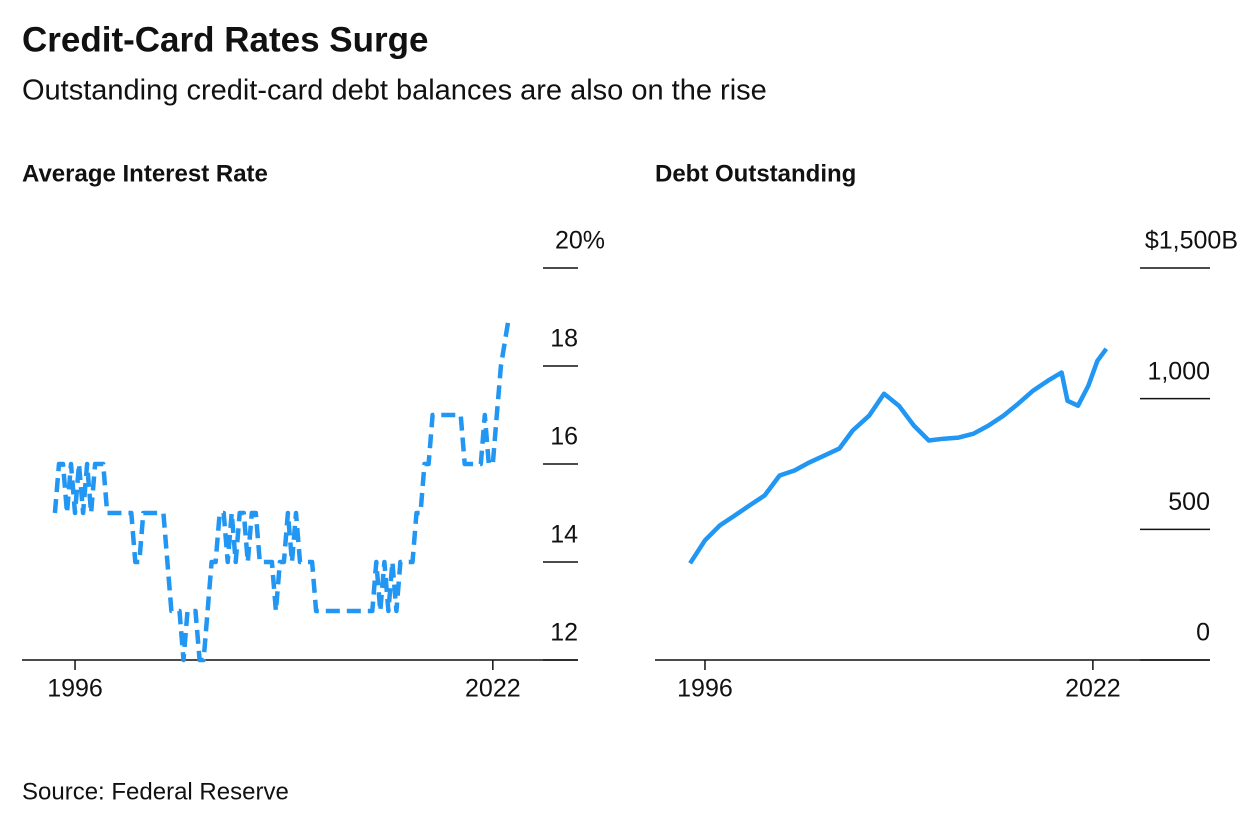 This screenshot has width=1260, height=820. Describe the element at coordinates (1178, 371) in the screenshot. I see `y-tick-label: 1,000` at that location.